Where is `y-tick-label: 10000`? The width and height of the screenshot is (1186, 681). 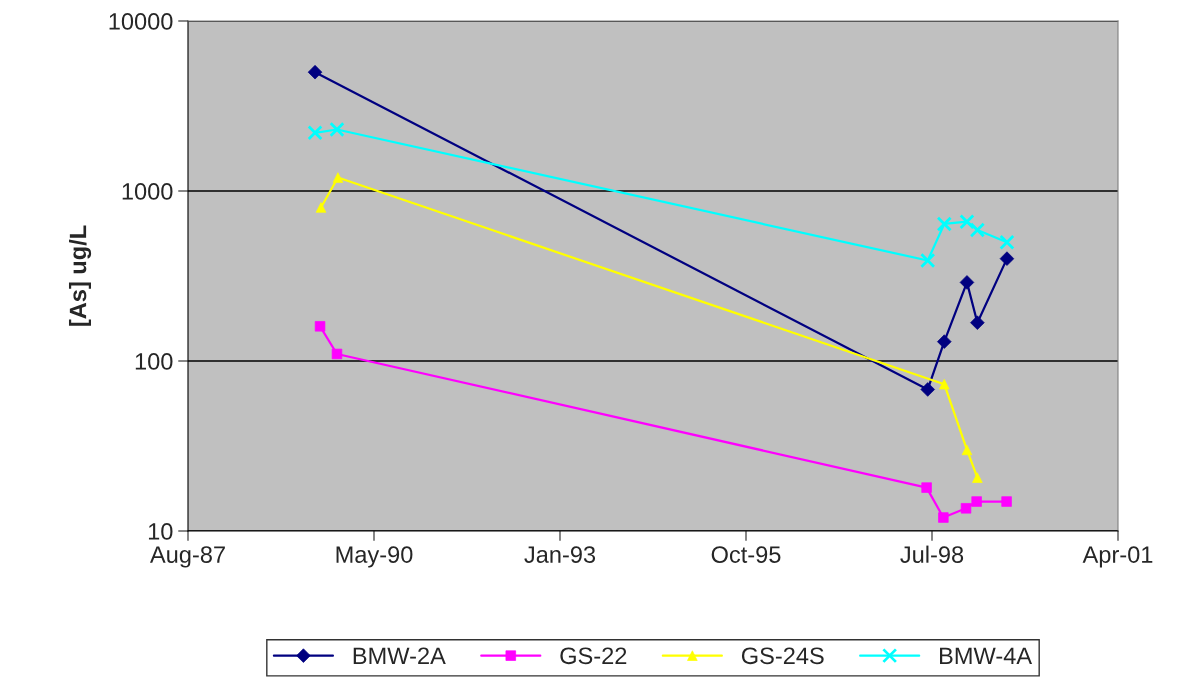
y-tick-label: 10000 is located at coordinates (141, 21).